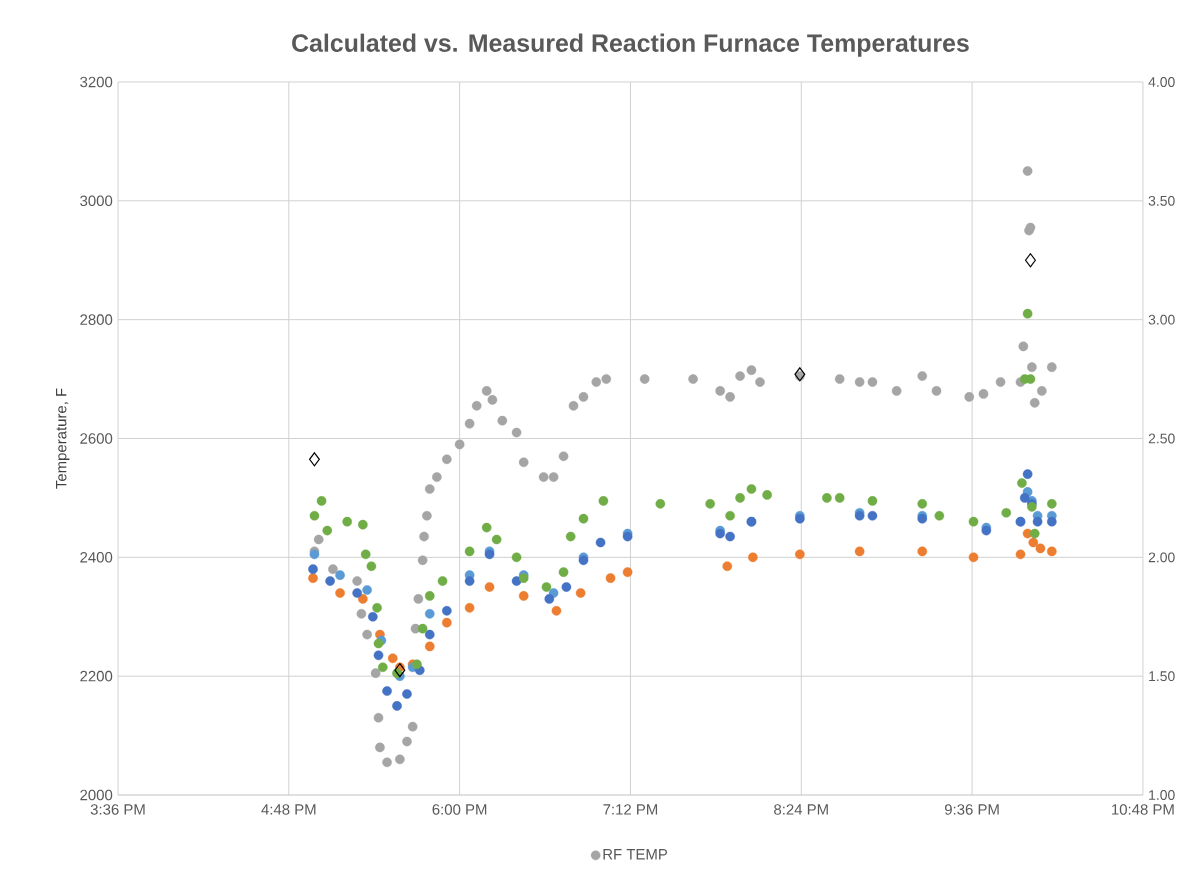 This screenshot has height=884, width=1194. Describe the element at coordinates (1161, 438) in the screenshot. I see `y2-tick-label: 2.50` at that location.